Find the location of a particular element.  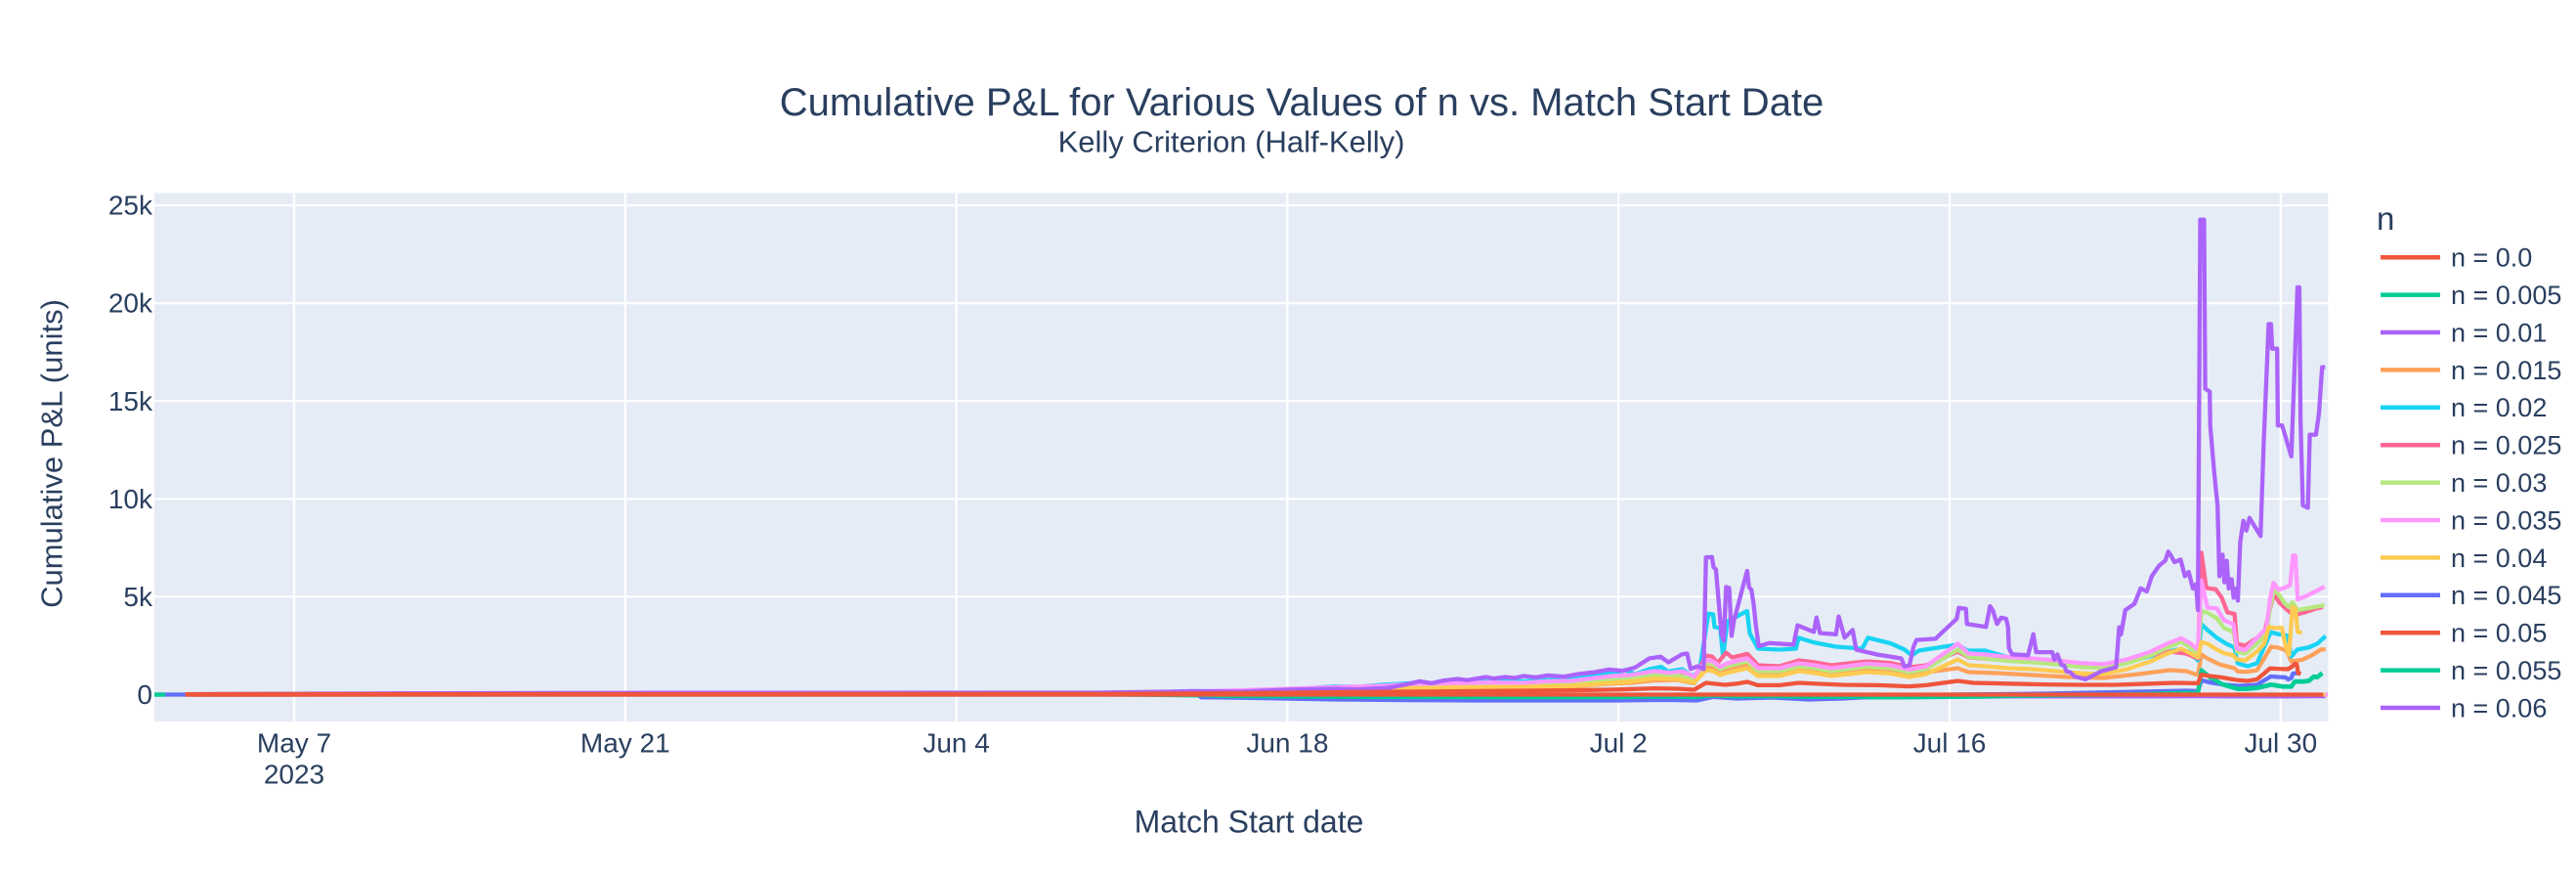

svg-text: n = 0.005 is located at coordinates (2506, 295).